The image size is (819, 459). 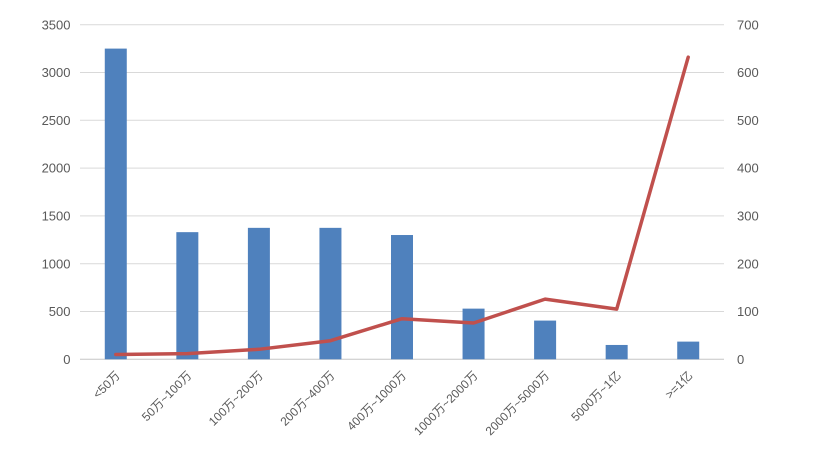 What do you see at coordinates (748, 311) in the screenshot?
I see `right-axis-tick-label: 100` at bounding box center [748, 311].